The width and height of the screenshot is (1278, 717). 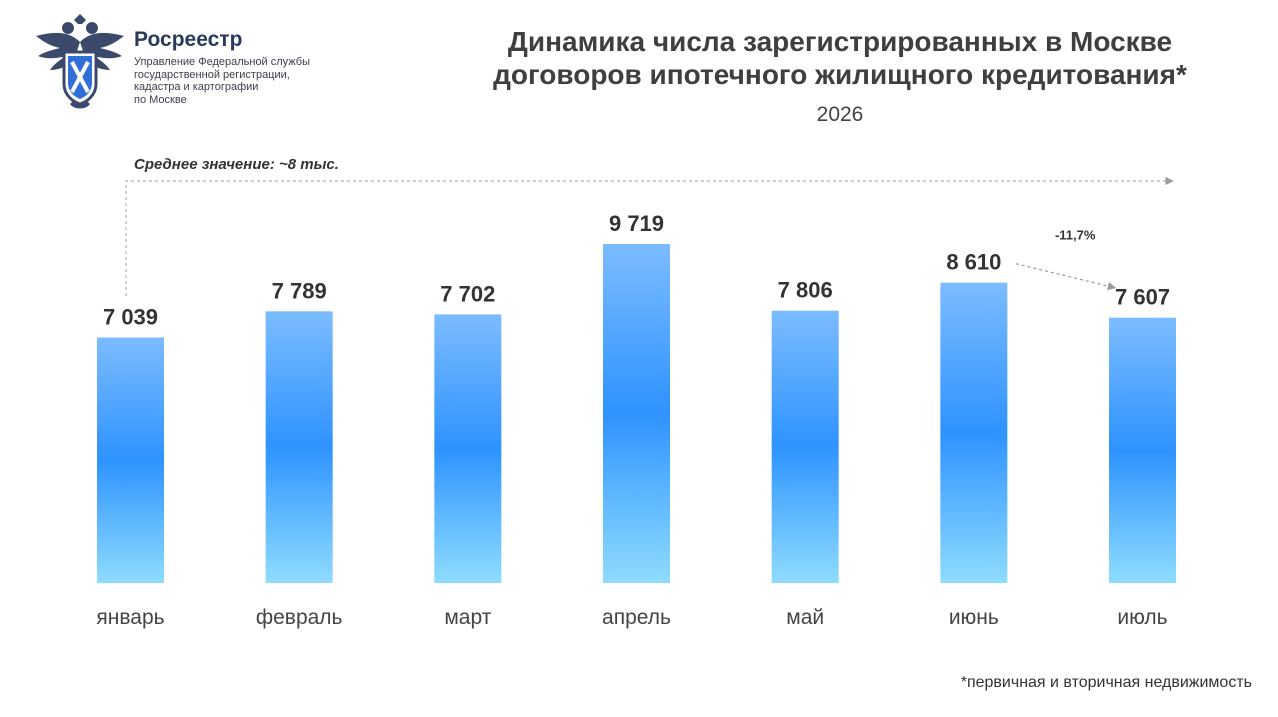 What do you see at coordinates (467, 293) in the screenshot?
I see `data-label: 7 702` at bounding box center [467, 293].